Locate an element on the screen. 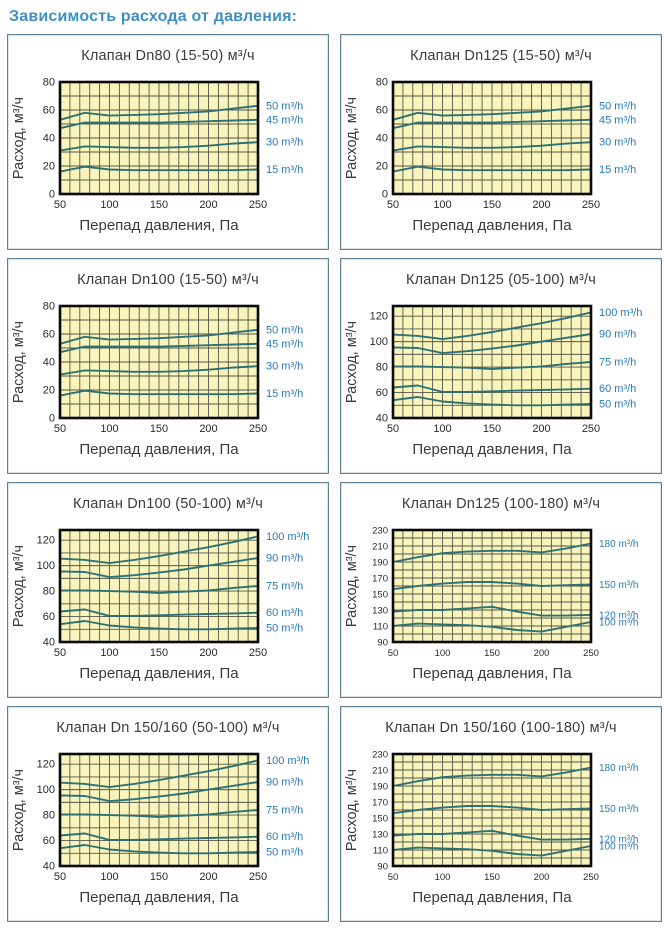  y-tick-label: 150 is located at coordinates (380, 819).